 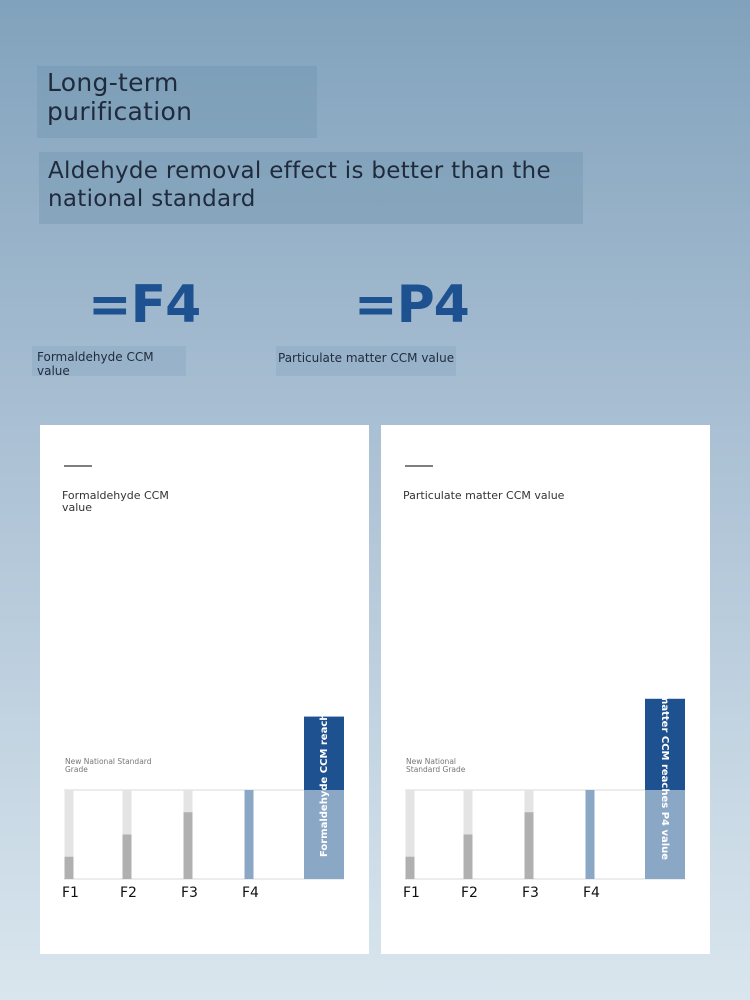 I want to click on particulate-caption: Particulate matter CCM value, so click(x=366, y=358).